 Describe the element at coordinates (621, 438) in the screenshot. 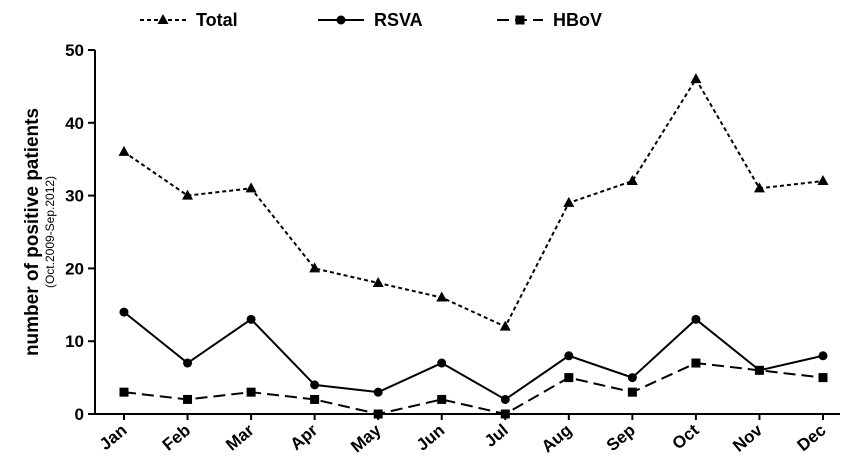

I see `x-tick-label: Sep` at that location.